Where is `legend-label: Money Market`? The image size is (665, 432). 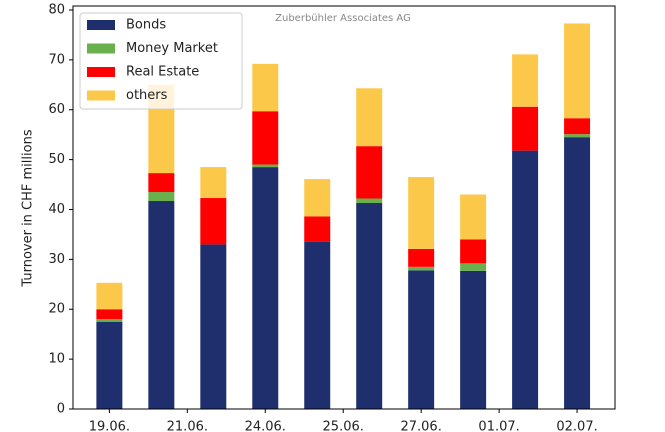 legend-label: Money Market is located at coordinates (172, 48).